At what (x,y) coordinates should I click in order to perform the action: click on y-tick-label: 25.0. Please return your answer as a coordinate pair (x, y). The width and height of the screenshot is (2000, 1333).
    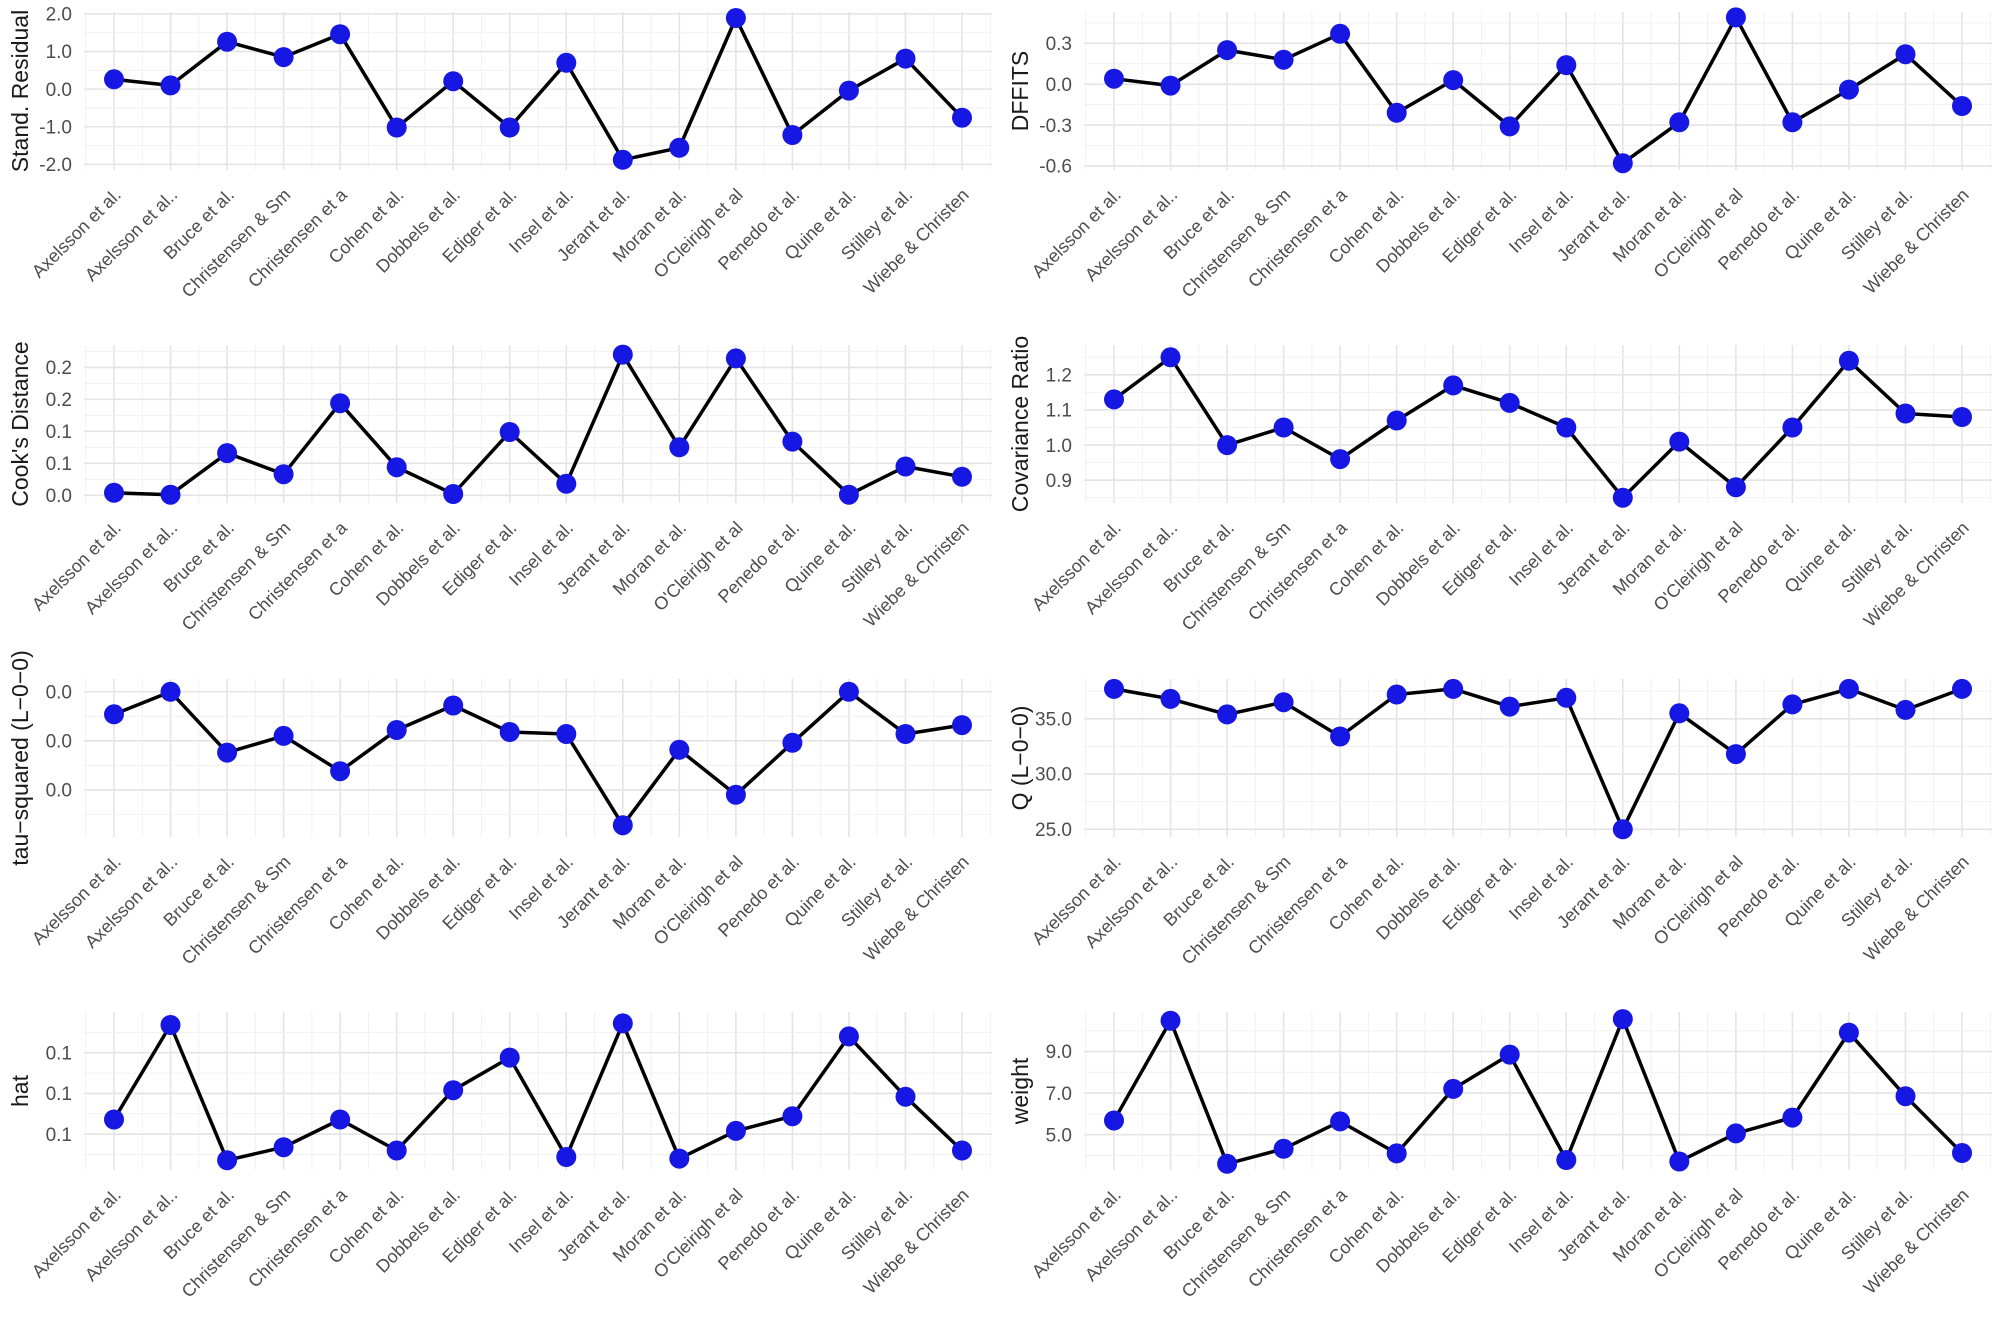
    Looking at the image, I should click on (1053, 829).